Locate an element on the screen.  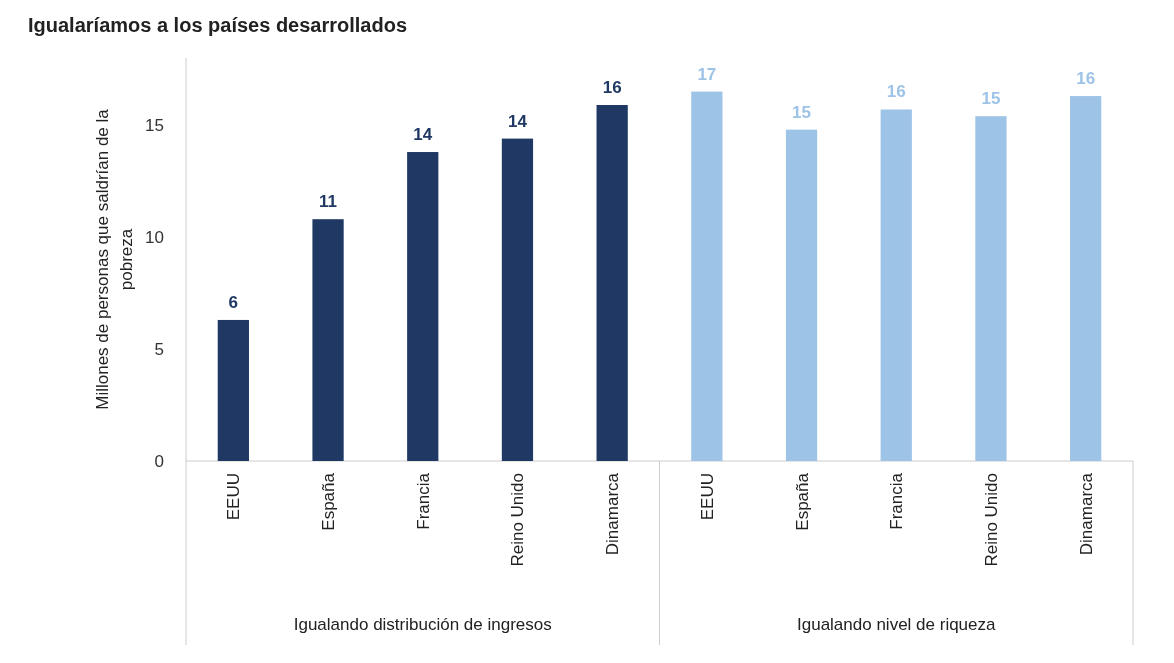
data-label: 6 is located at coordinates (233, 302).